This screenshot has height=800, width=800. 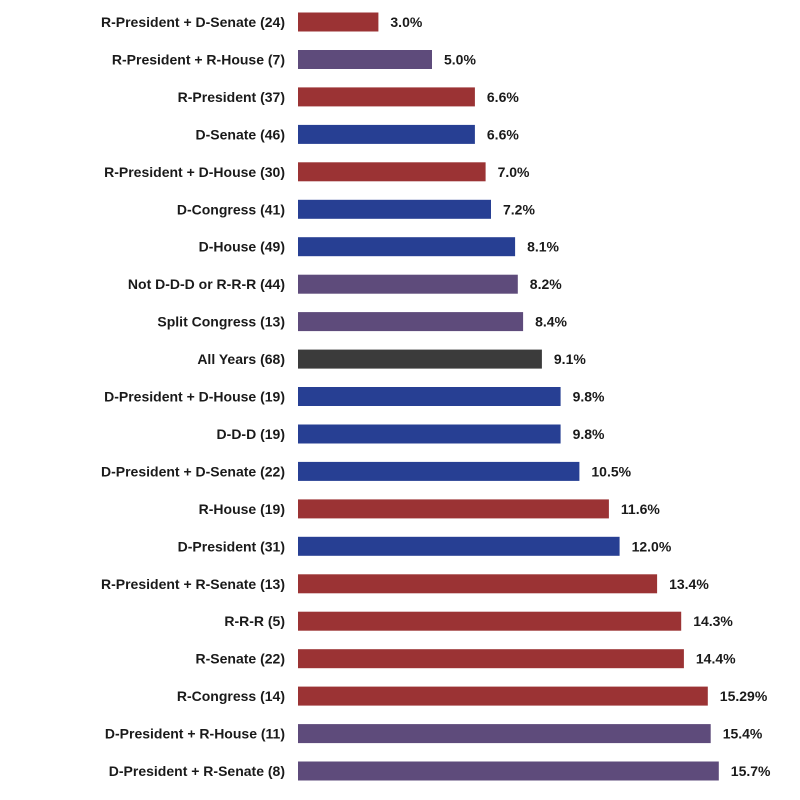 I want to click on value-label-r-president-d-senate-24: 3.0%, so click(x=406, y=22).